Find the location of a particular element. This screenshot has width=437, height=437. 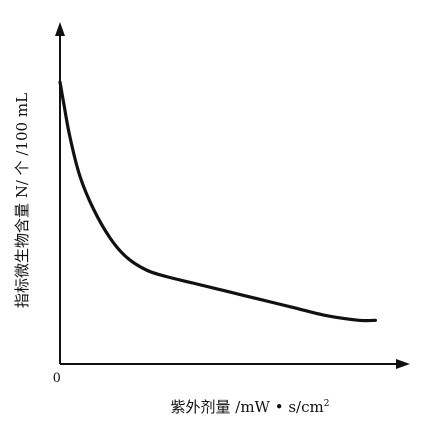

x-axis-label-superscript: 2 is located at coordinates (326, 404).